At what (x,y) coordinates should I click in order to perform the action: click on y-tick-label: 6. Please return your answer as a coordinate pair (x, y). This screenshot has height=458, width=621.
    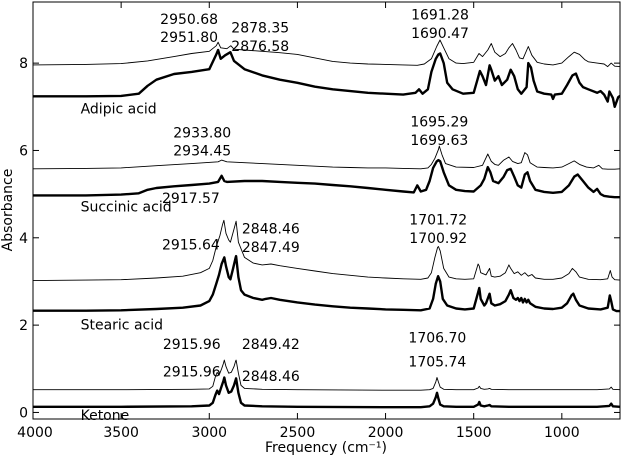
    Looking at the image, I should click on (23, 151).